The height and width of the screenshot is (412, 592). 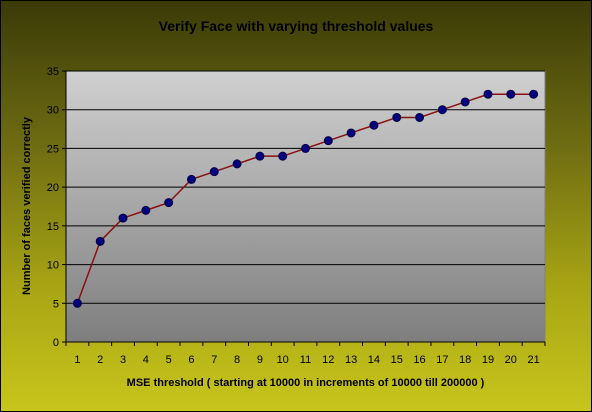 I want to click on x-tick-label: 12, so click(x=328, y=360).